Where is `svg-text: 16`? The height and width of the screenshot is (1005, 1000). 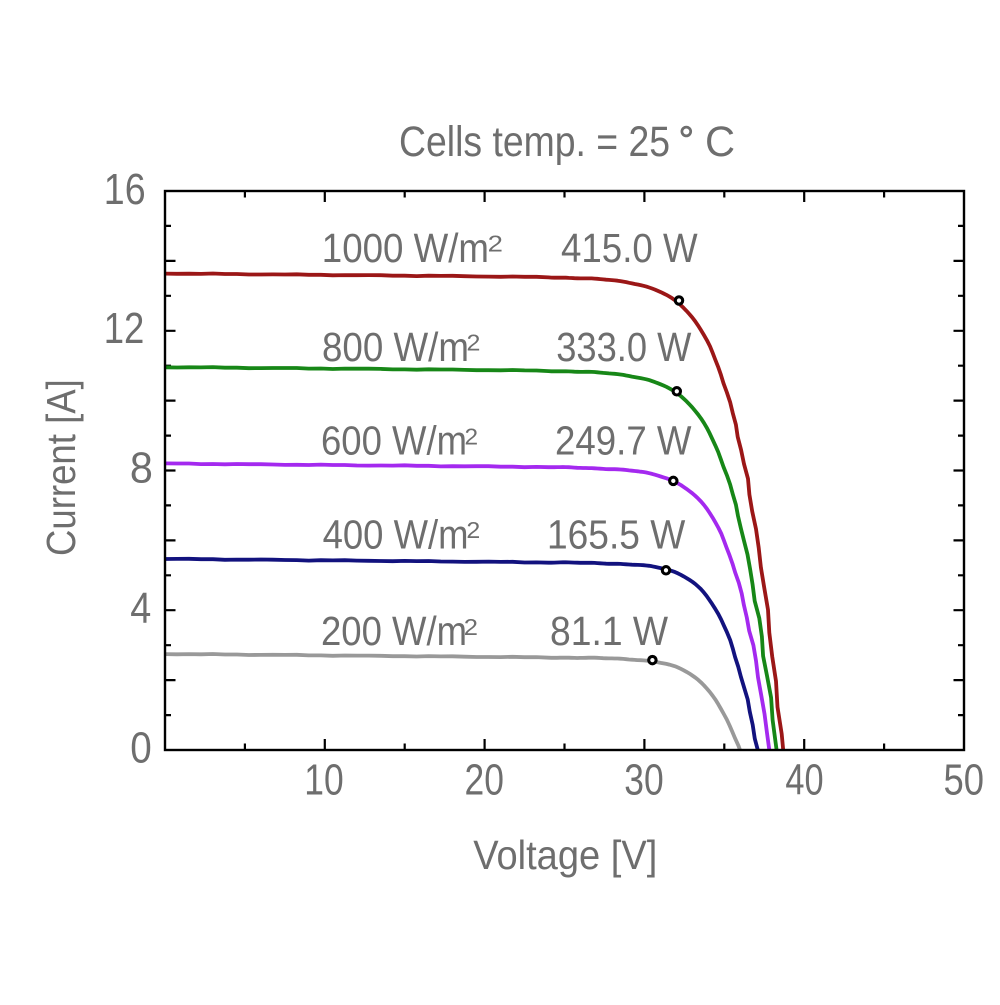
svg-text: 16 is located at coordinates (125, 189).